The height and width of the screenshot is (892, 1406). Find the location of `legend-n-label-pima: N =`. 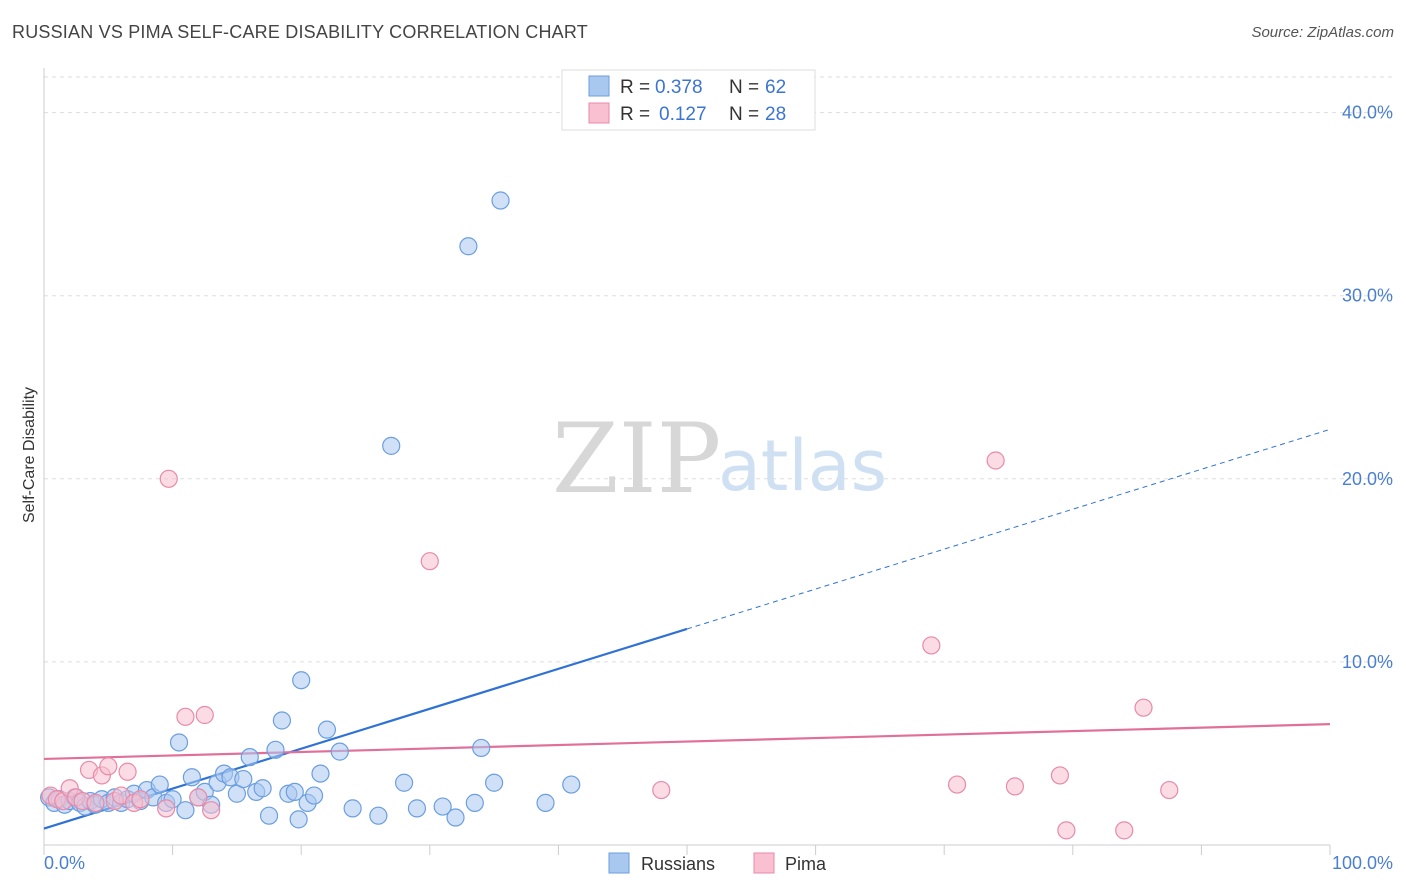

legend-n-label-pima: N = is located at coordinates (746, 114).